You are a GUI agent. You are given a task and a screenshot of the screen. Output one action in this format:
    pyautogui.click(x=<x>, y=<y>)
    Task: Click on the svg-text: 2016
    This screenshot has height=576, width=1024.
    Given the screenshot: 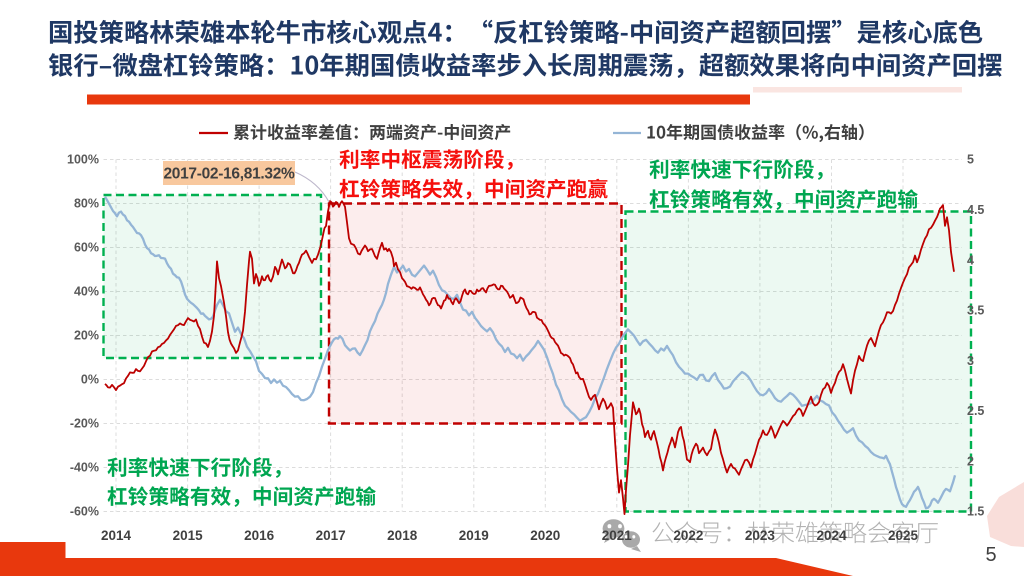 What is the action you would take?
    pyautogui.click(x=259, y=535)
    